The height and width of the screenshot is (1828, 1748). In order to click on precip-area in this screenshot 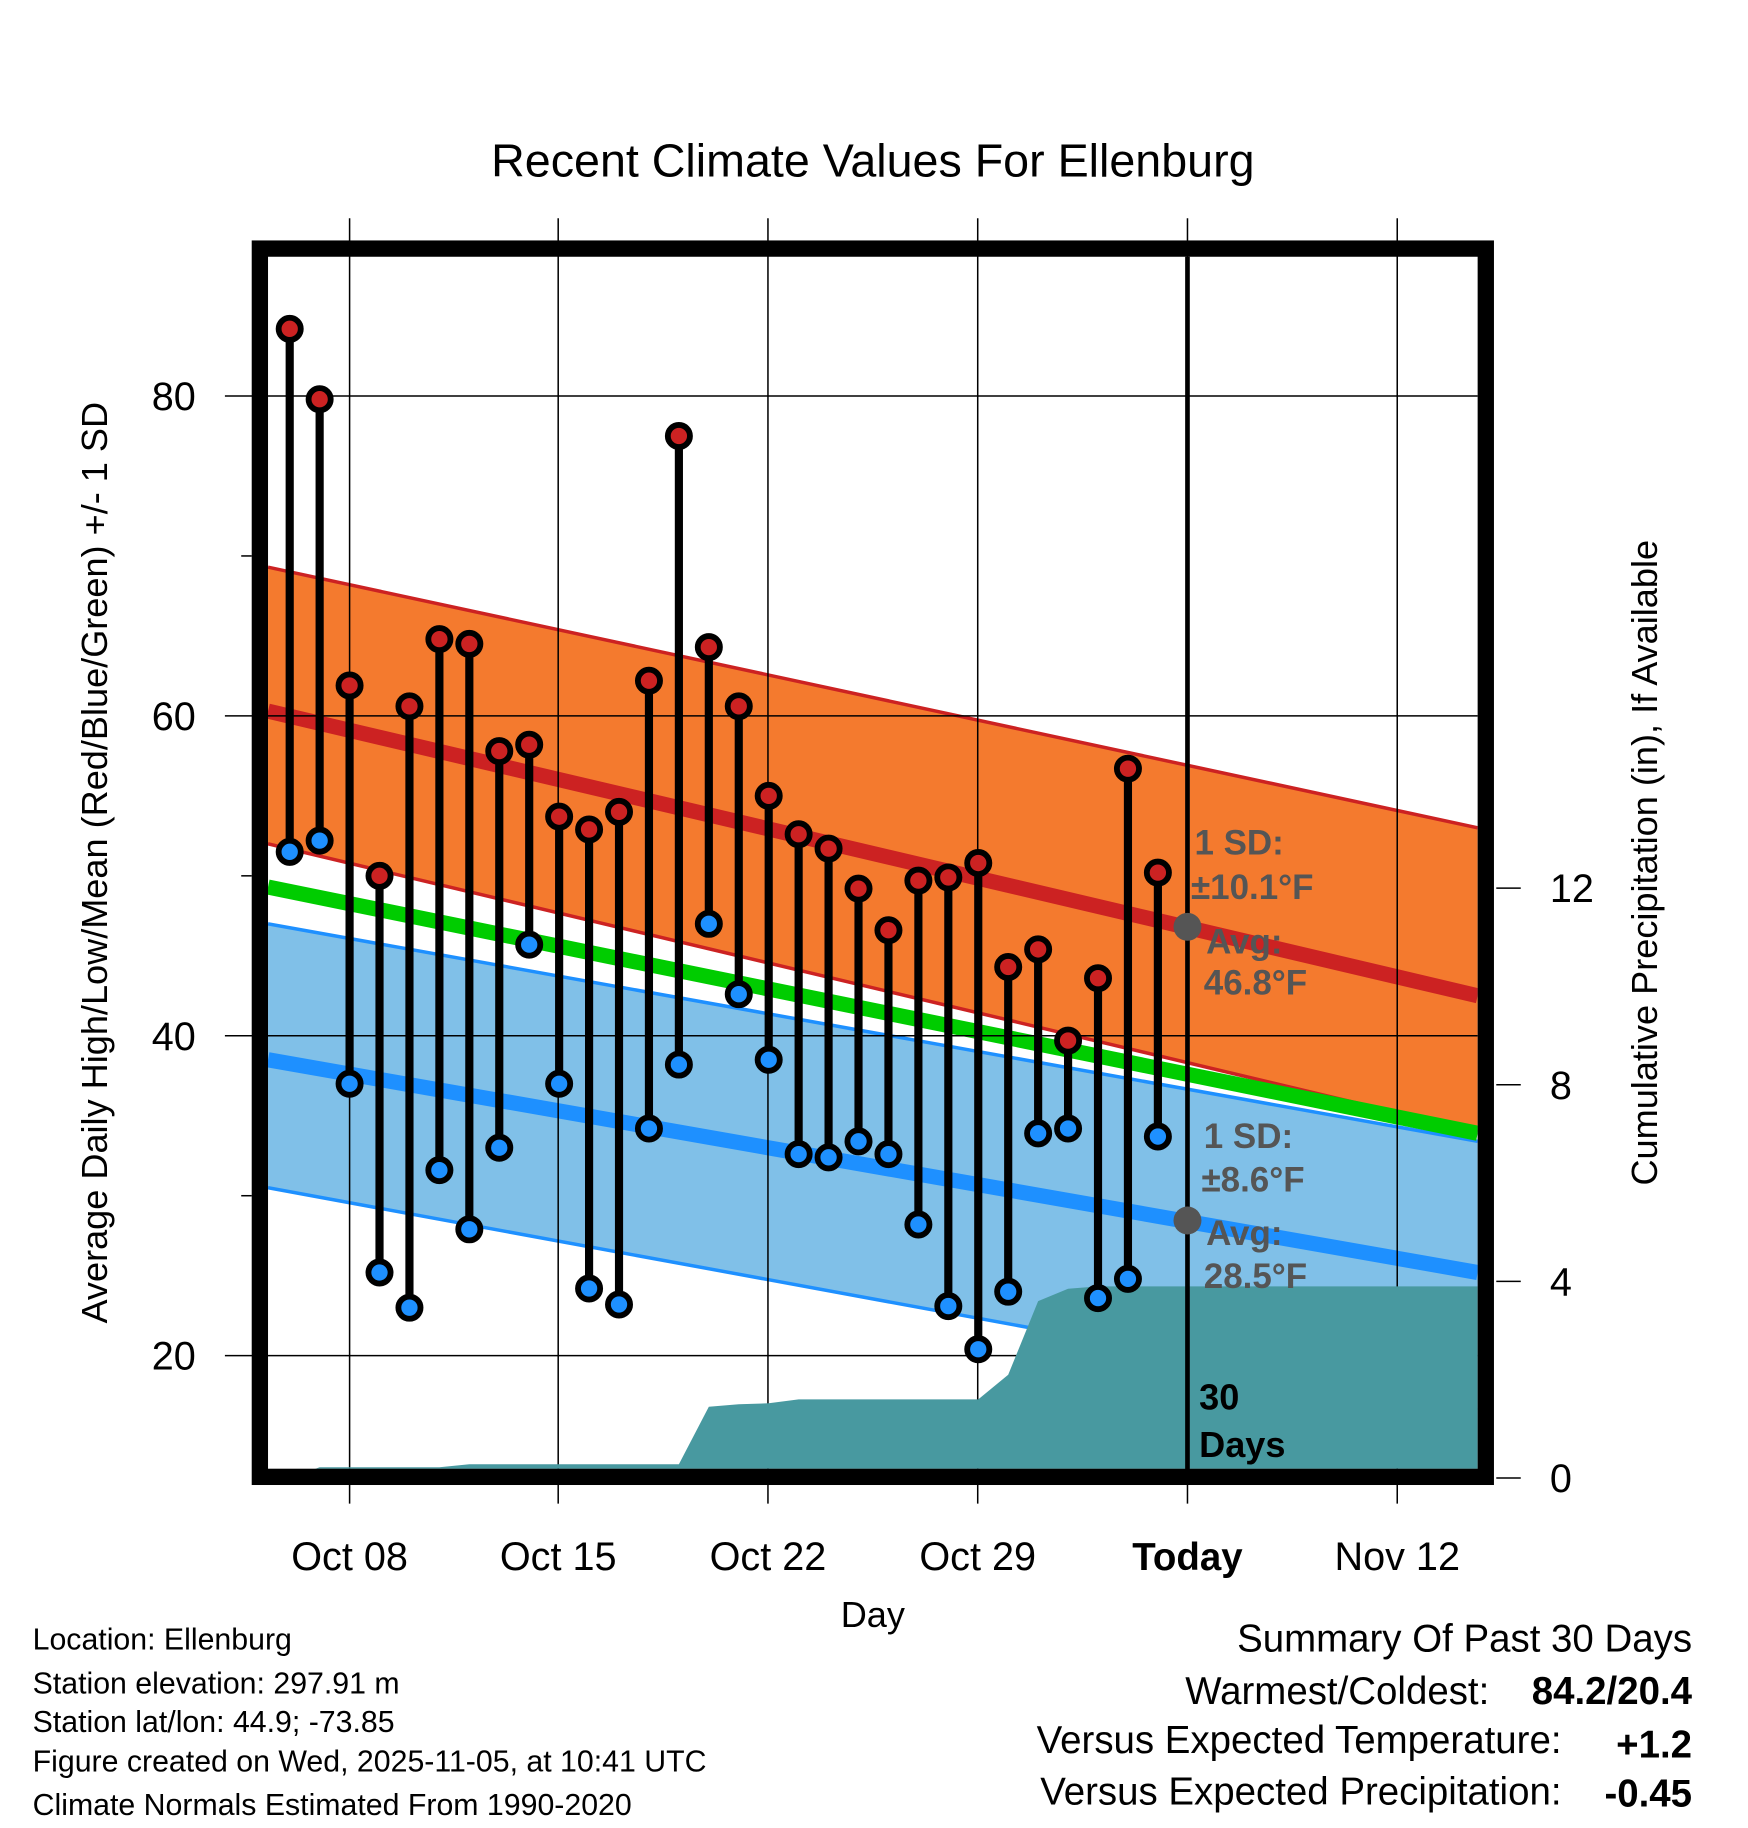, I will do `click(896, 1377)`.